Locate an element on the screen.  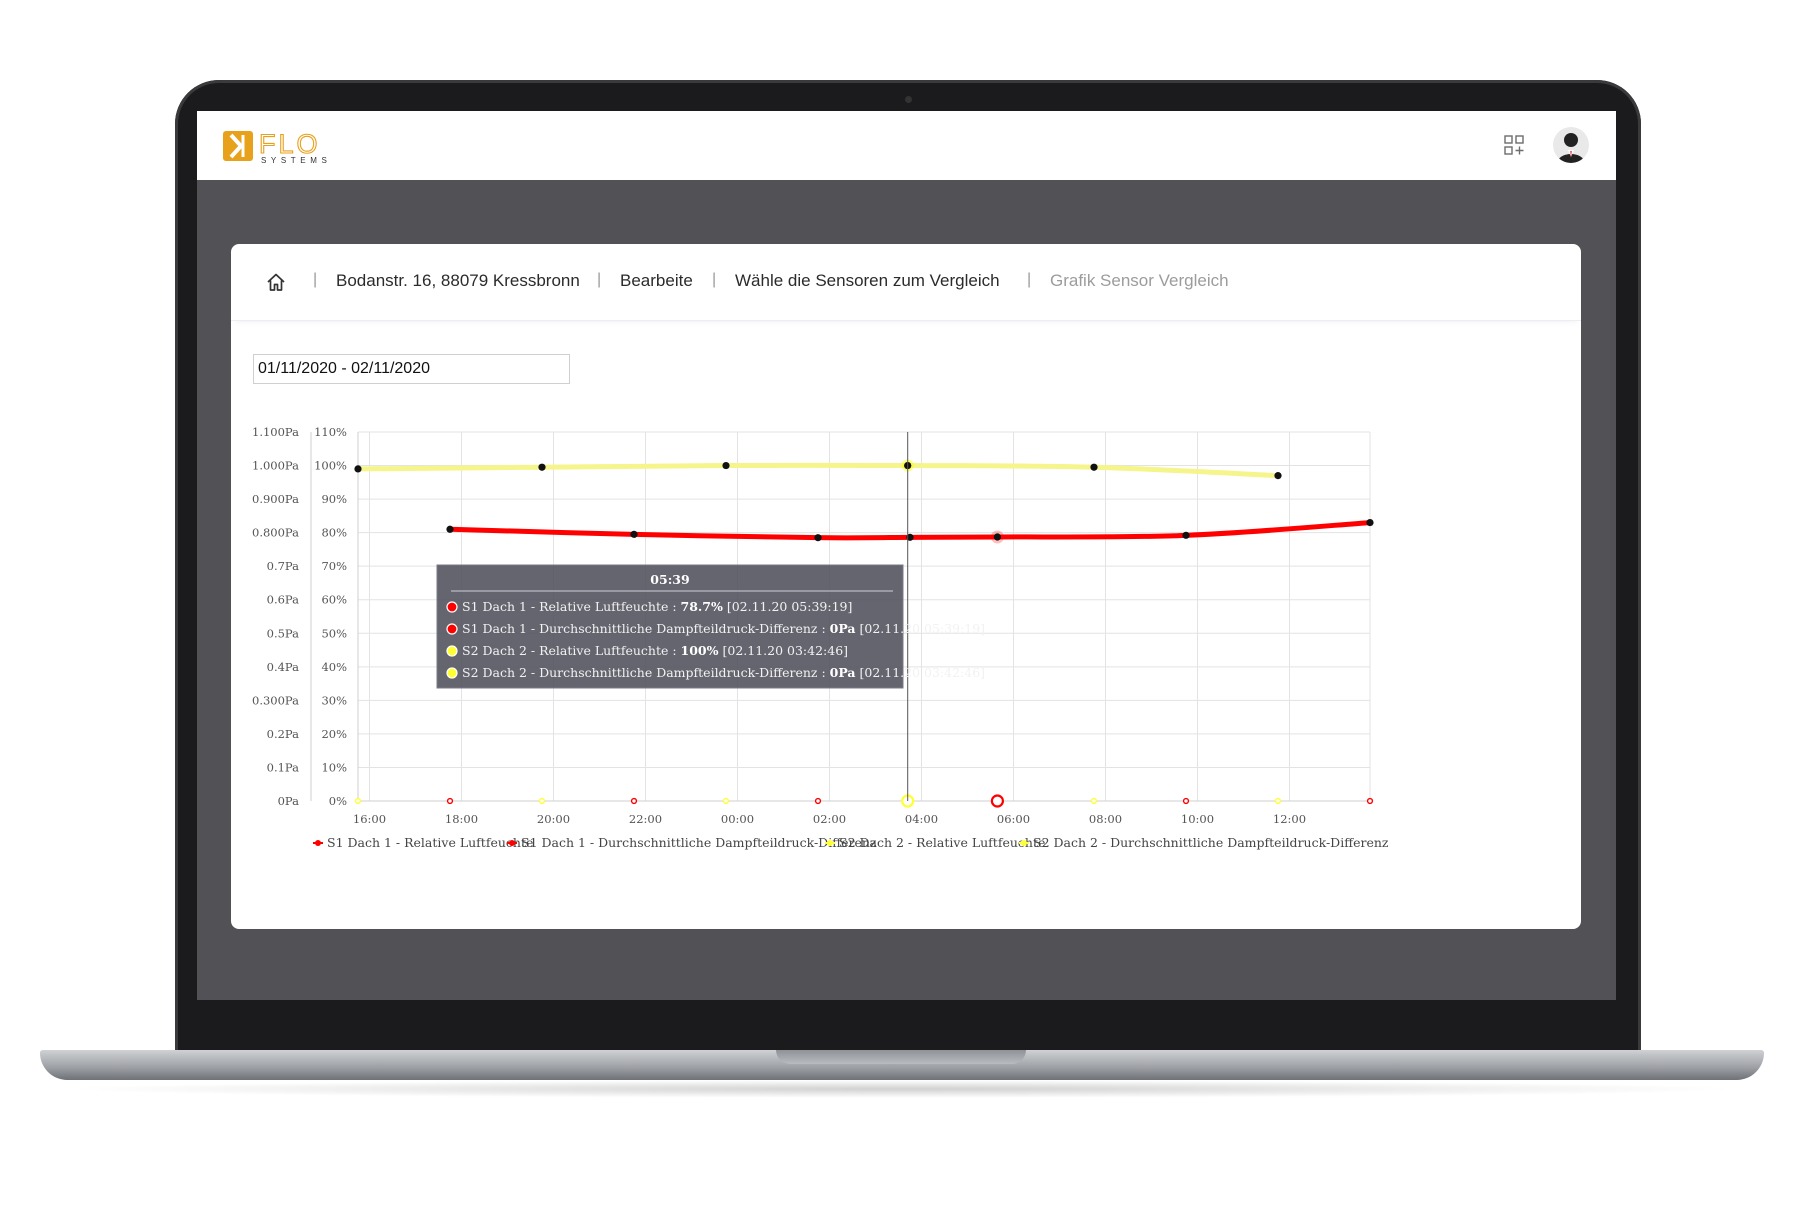
hover-point-baseline is located at coordinates (997, 801).